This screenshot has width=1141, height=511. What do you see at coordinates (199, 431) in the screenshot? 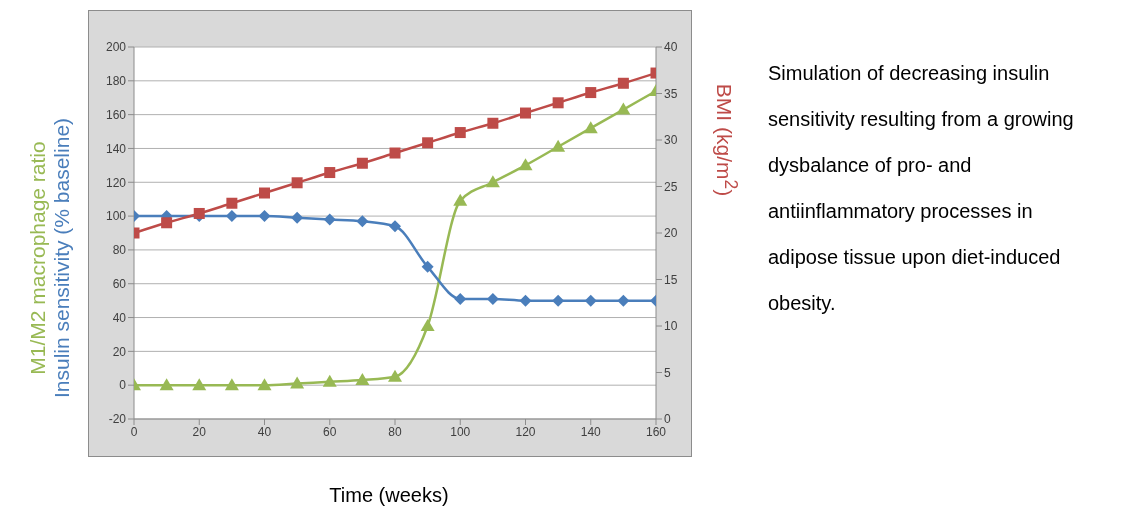
I see `x-tick-label: 20` at bounding box center [199, 431].